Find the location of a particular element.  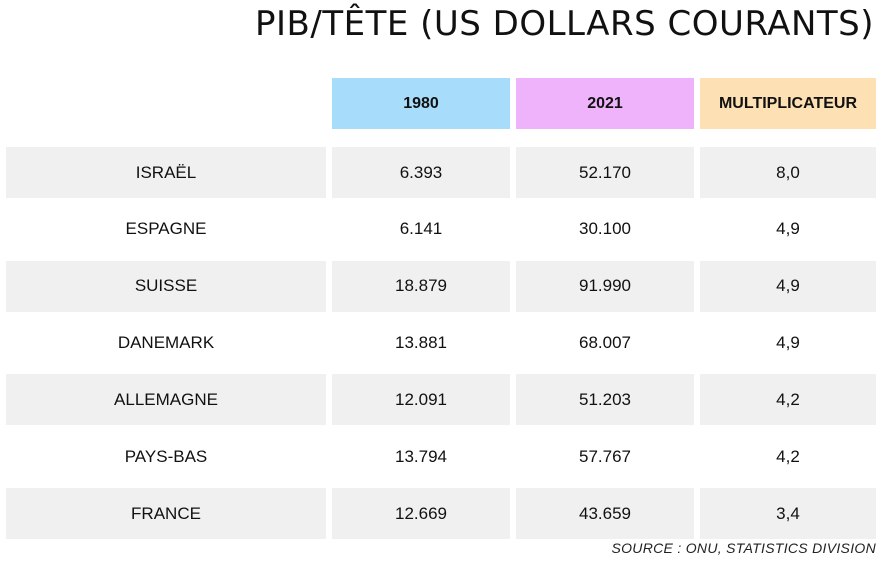

table-cell-year-1980: 13.881 is located at coordinates (421, 343).